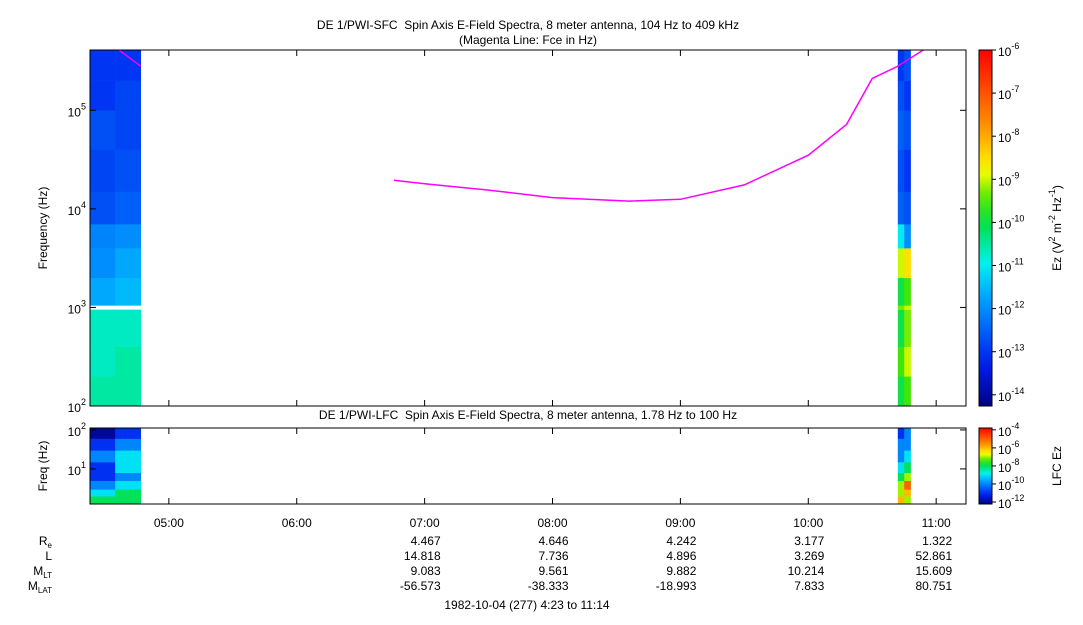 The height and width of the screenshot is (625, 1083). What do you see at coordinates (43, 228) in the screenshot?
I see `y-axis-label: Frequency (Hz)` at bounding box center [43, 228].